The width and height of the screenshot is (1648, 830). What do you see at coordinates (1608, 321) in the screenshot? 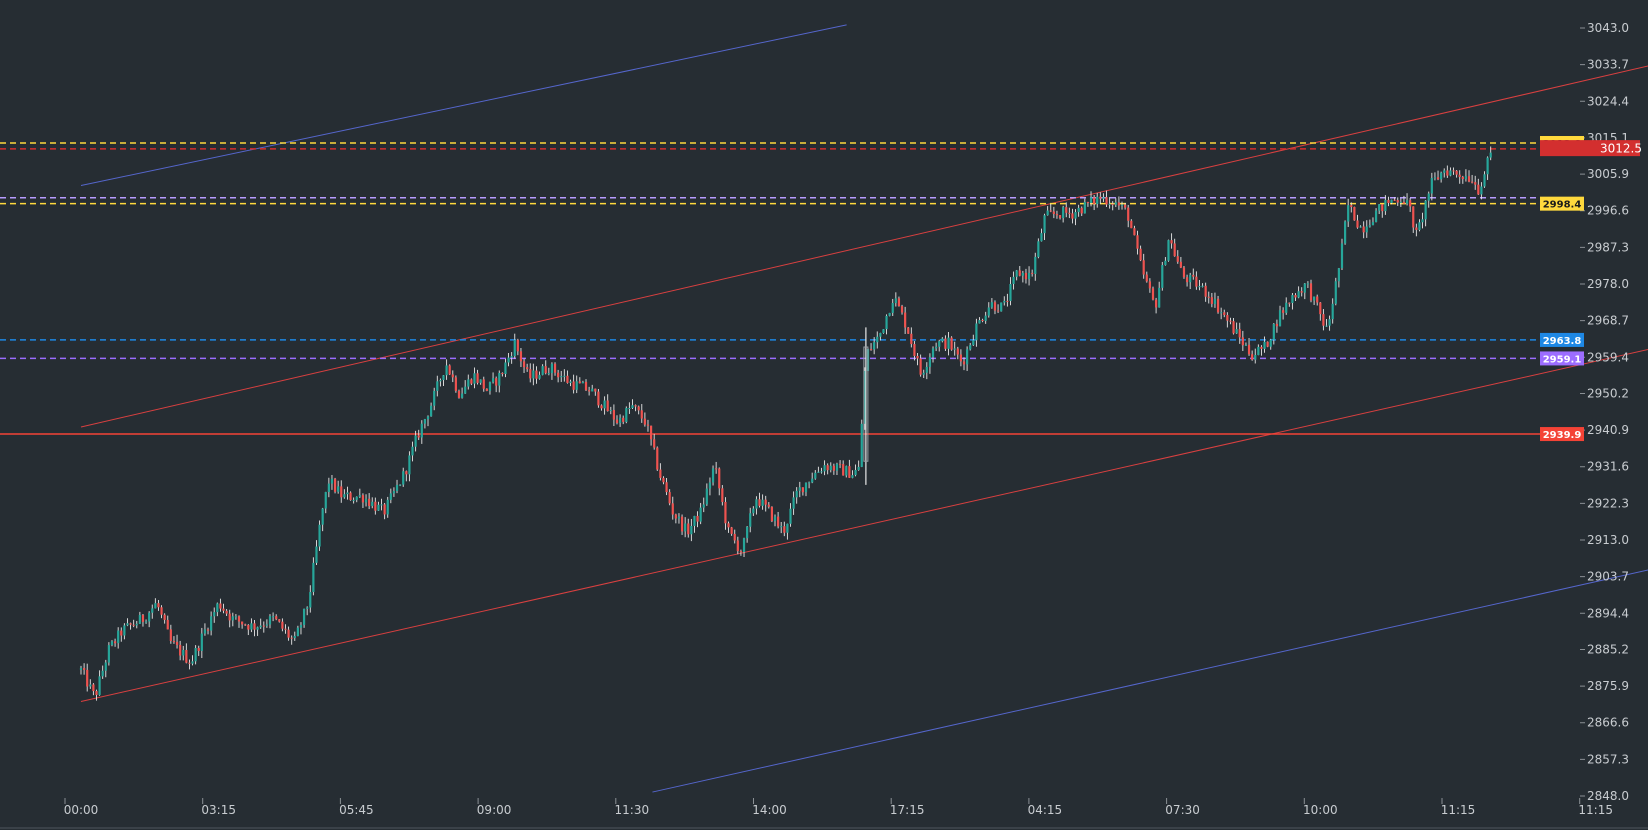
I see `price-tick-label: 2968.7` at bounding box center [1608, 321].